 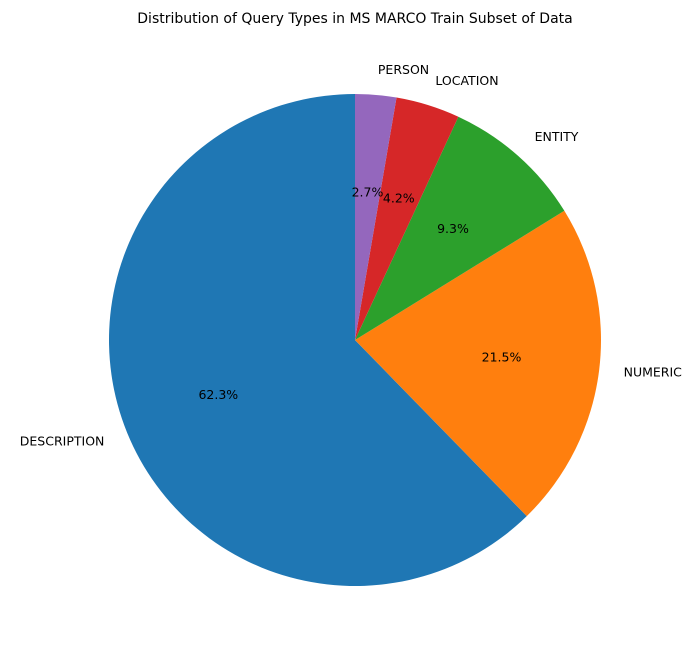 I want to click on pie-slice-entity, so click(x=460, y=228).